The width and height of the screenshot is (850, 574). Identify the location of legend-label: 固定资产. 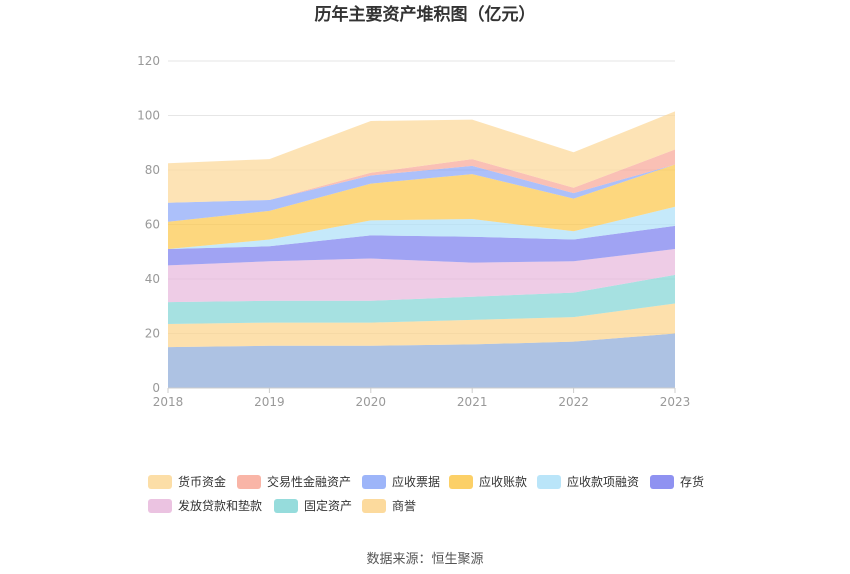
(328, 505).